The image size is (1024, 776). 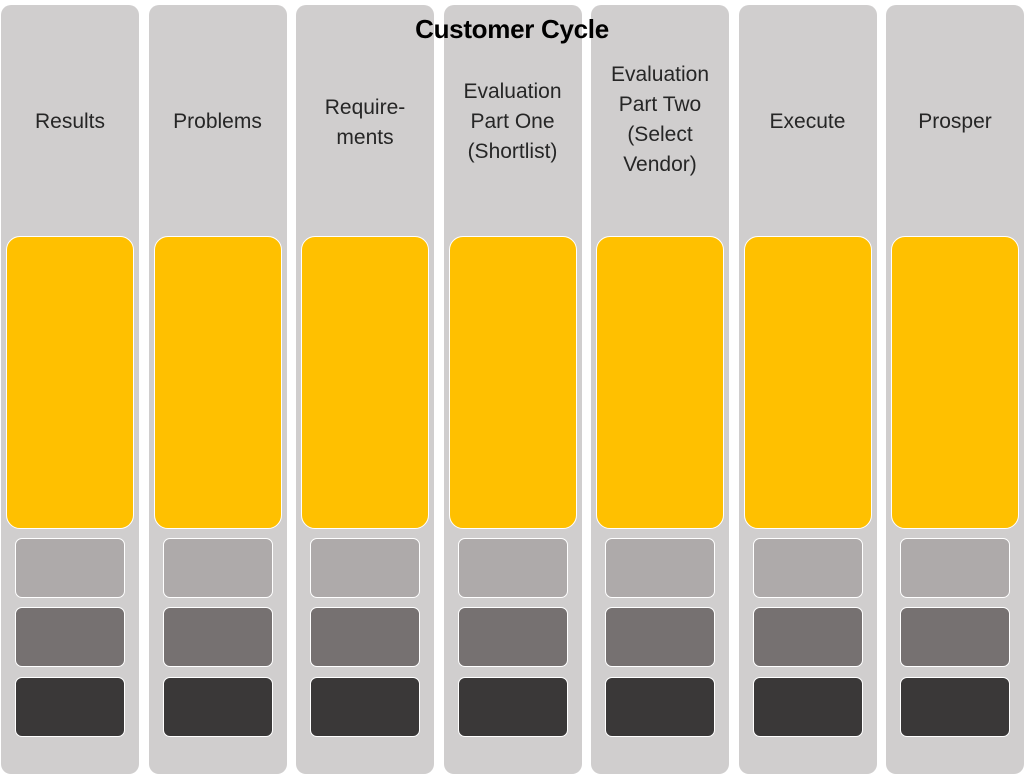 I want to click on stage-label: Execute, so click(x=807, y=121).